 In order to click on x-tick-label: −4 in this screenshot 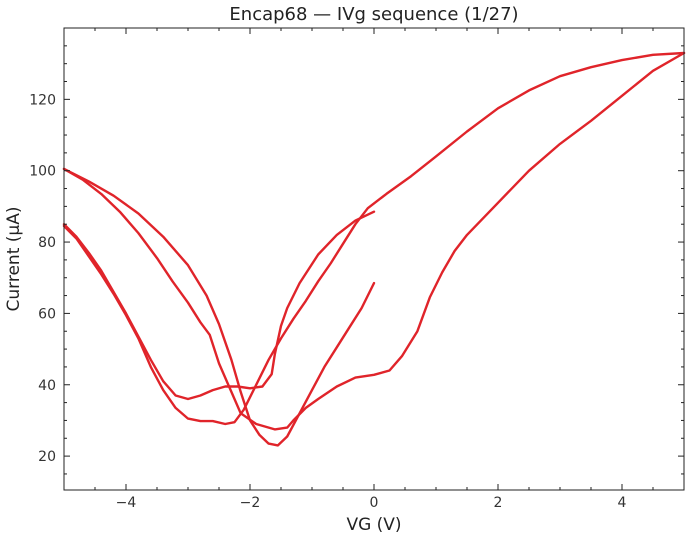, I will do `click(126, 503)`.